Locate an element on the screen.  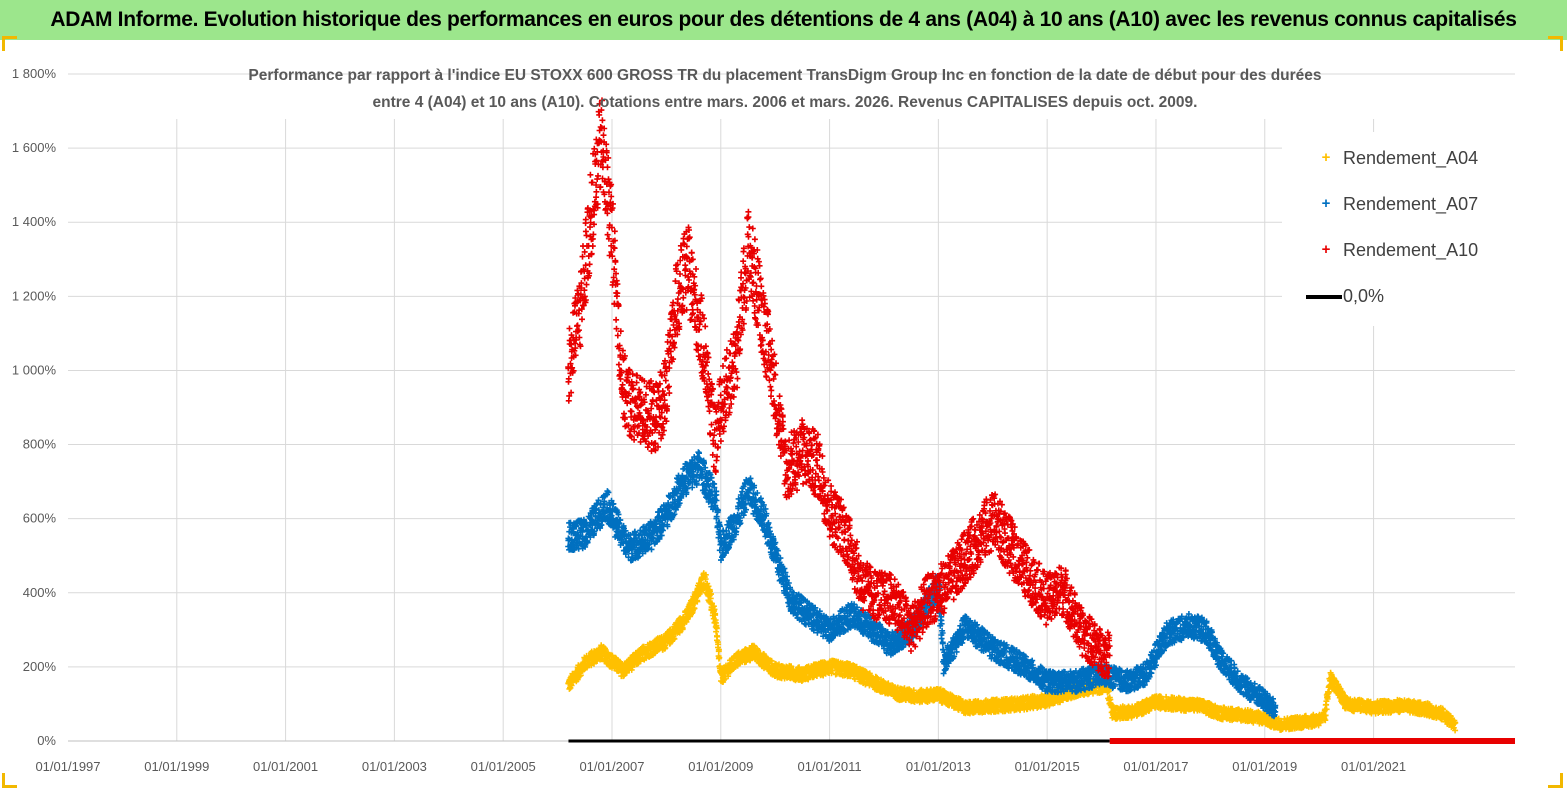
x-tick-label: 01/01/2007 is located at coordinates (611, 766).